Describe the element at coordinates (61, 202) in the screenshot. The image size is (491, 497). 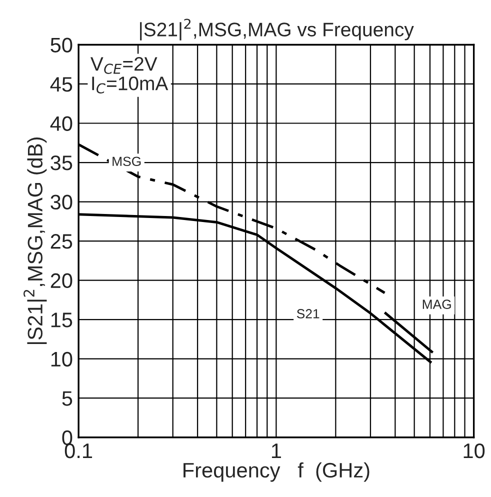
I see `y-tick-label: 30` at that location.